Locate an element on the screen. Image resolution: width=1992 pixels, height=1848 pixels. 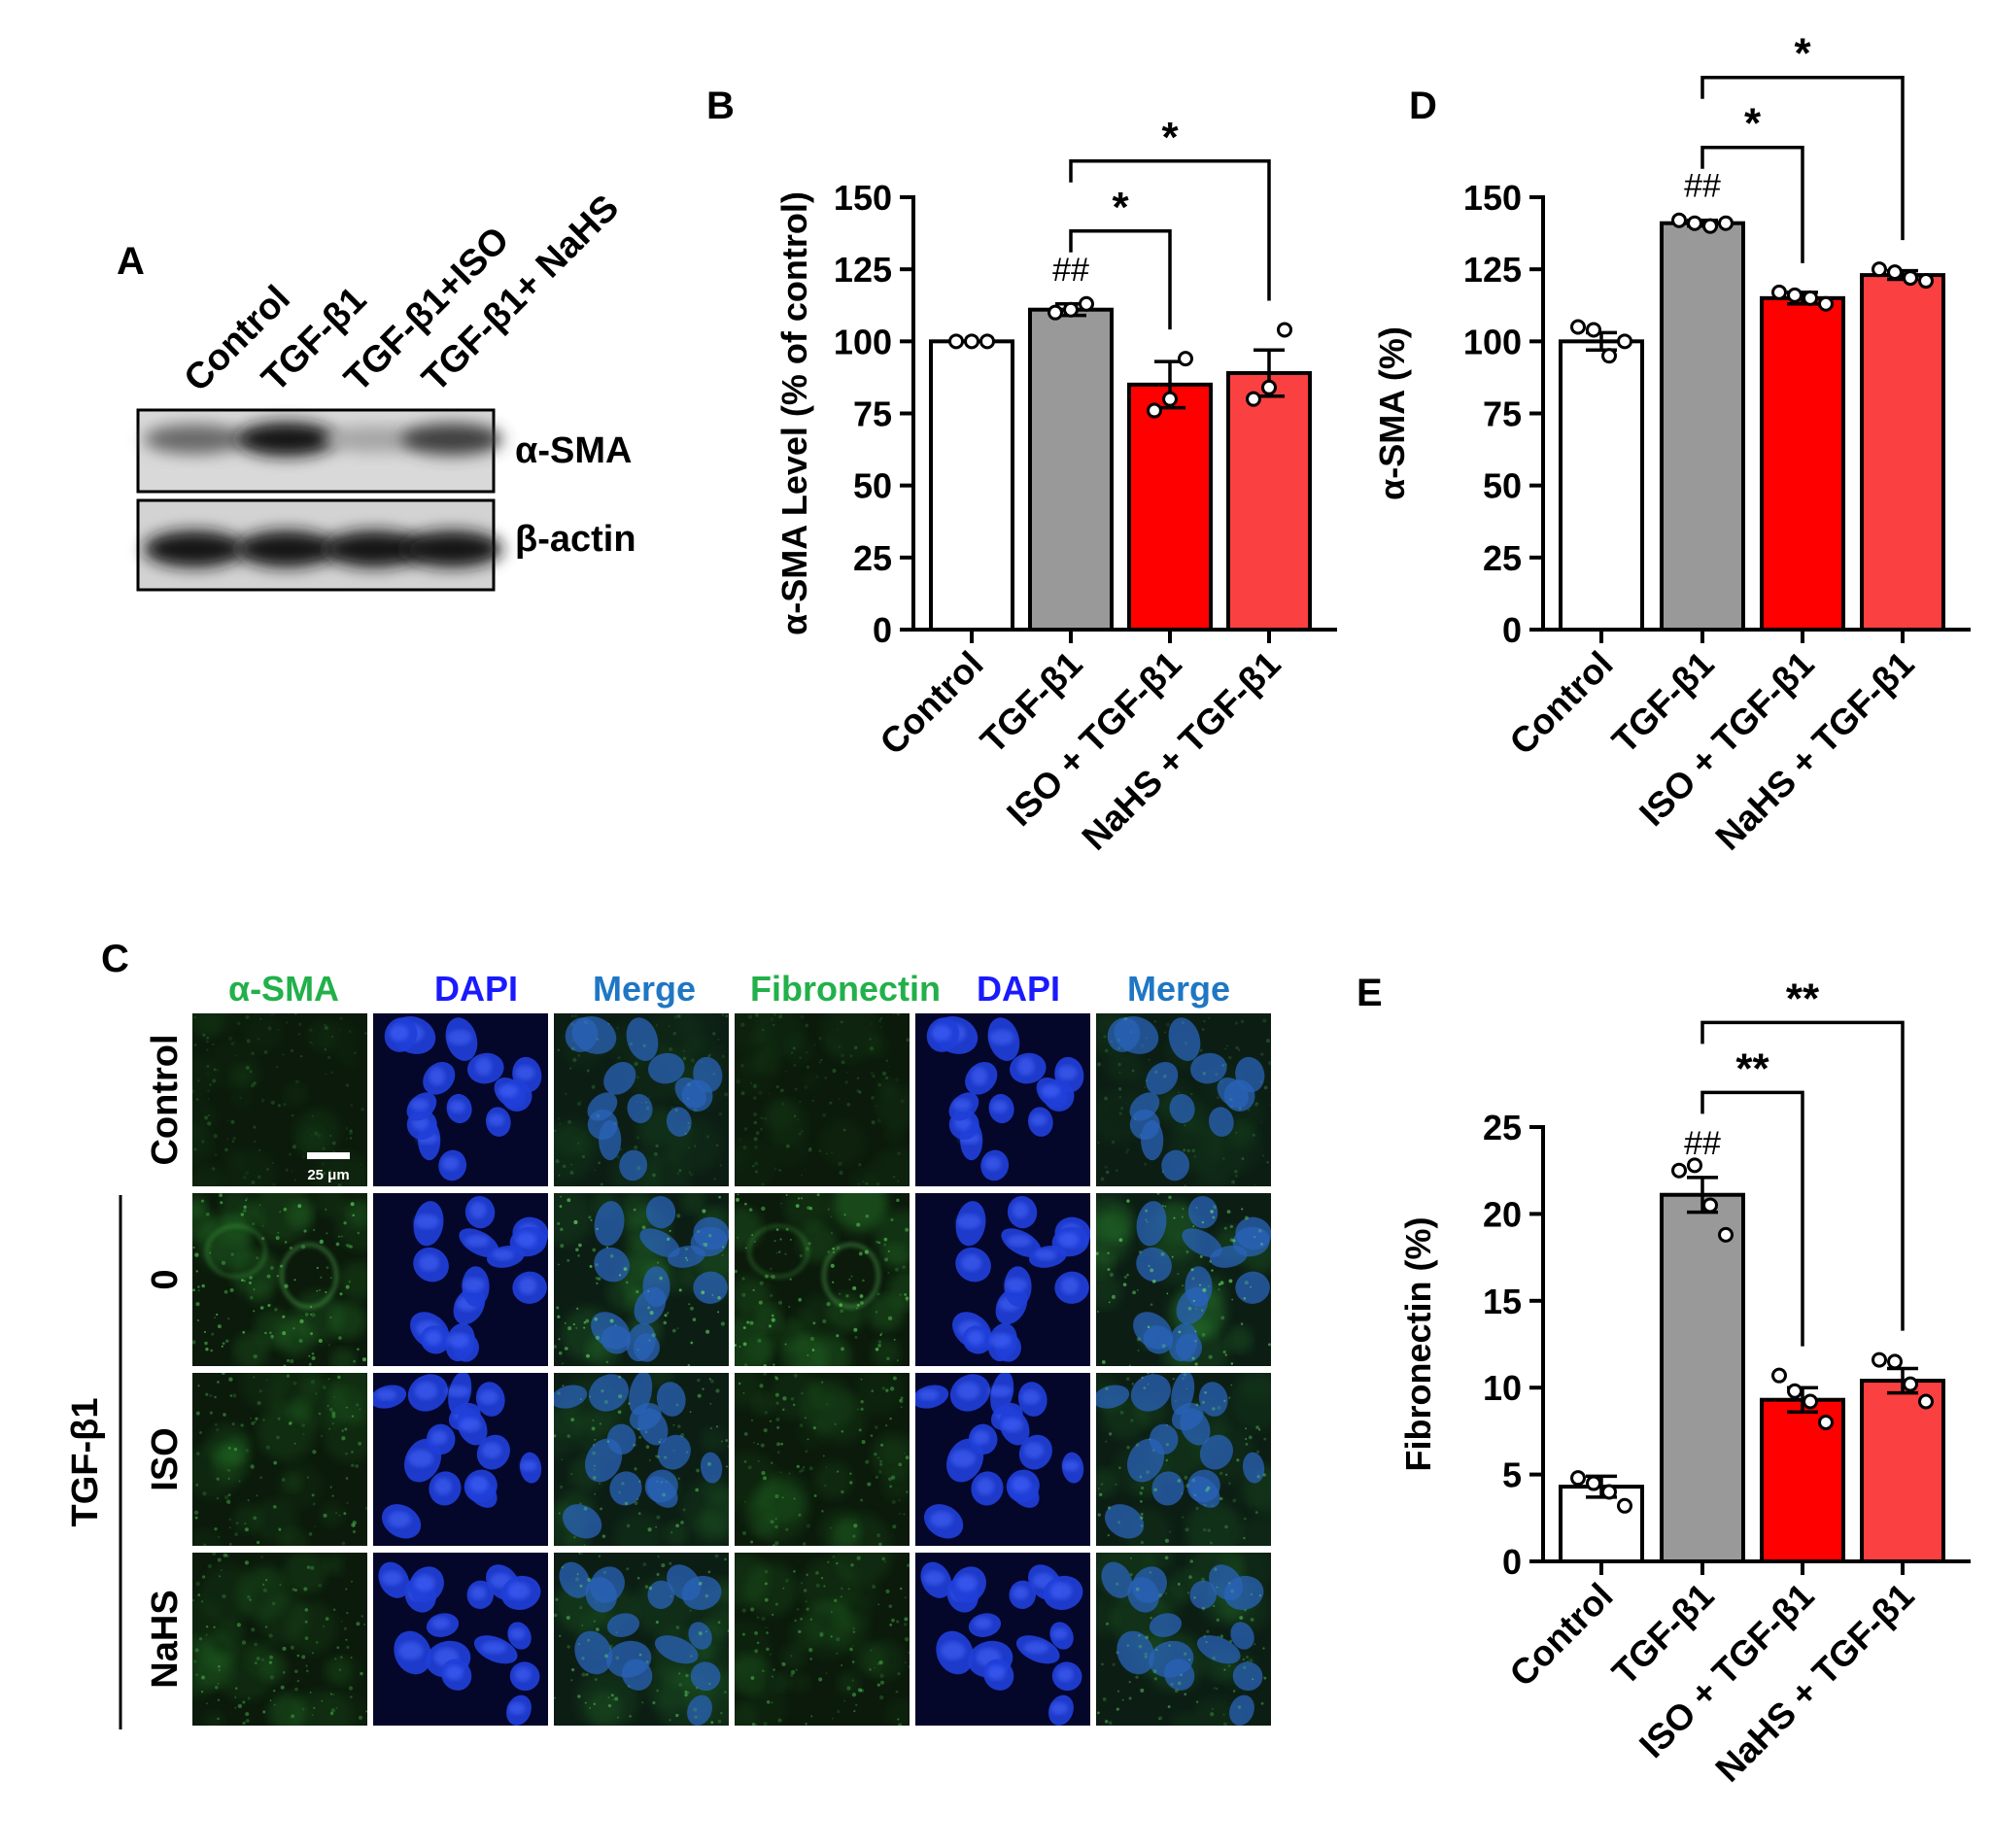
y-tick-label: 20 is located at coordinates (1502, 1214).